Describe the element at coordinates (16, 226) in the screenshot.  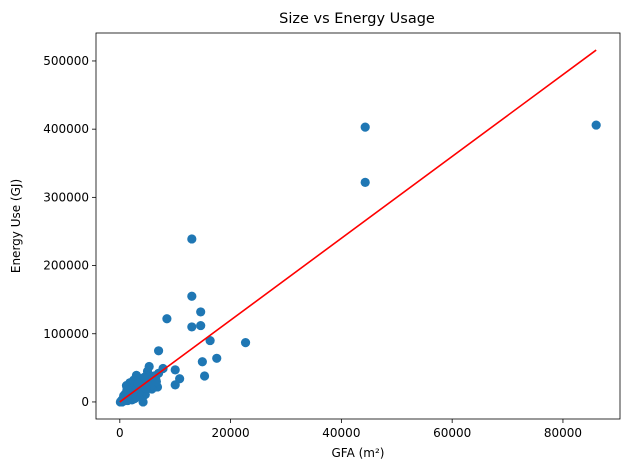
I see `y-axis-label: Energy Use (GJ)` at that location.